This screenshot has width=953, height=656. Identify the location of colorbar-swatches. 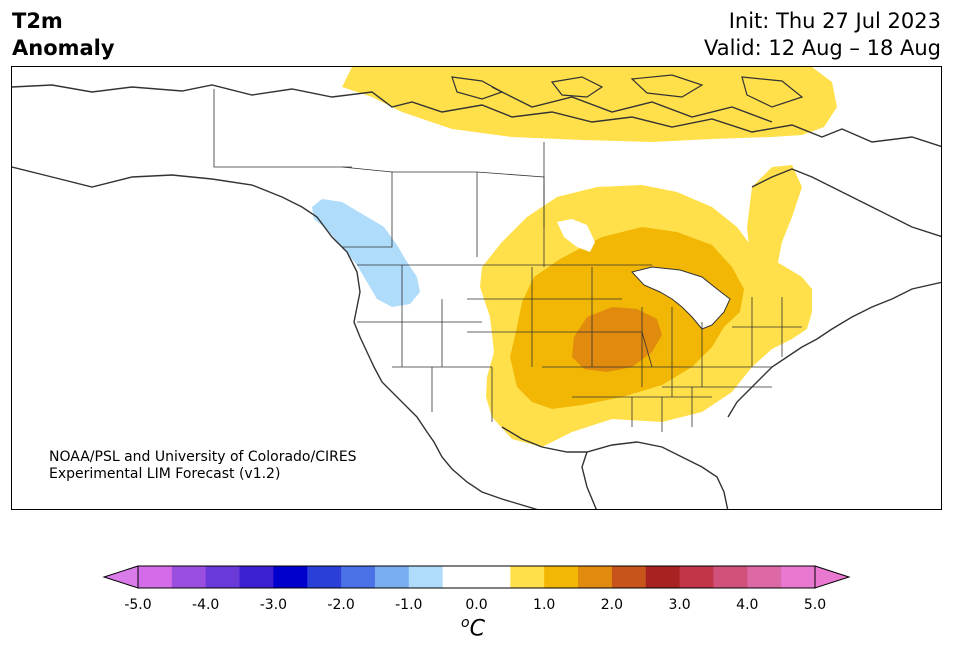
(477, 577).